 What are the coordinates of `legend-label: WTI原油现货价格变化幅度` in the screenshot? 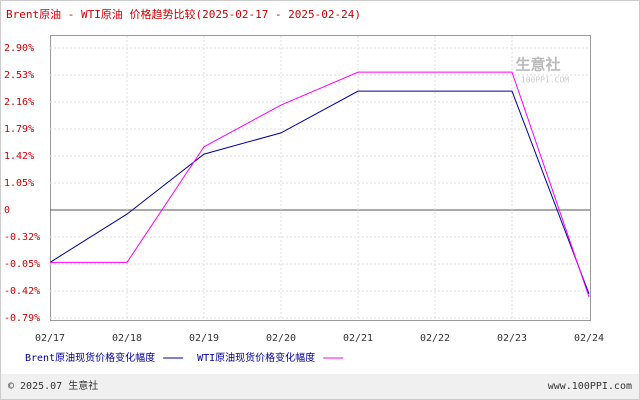 It's located at (256, 357).